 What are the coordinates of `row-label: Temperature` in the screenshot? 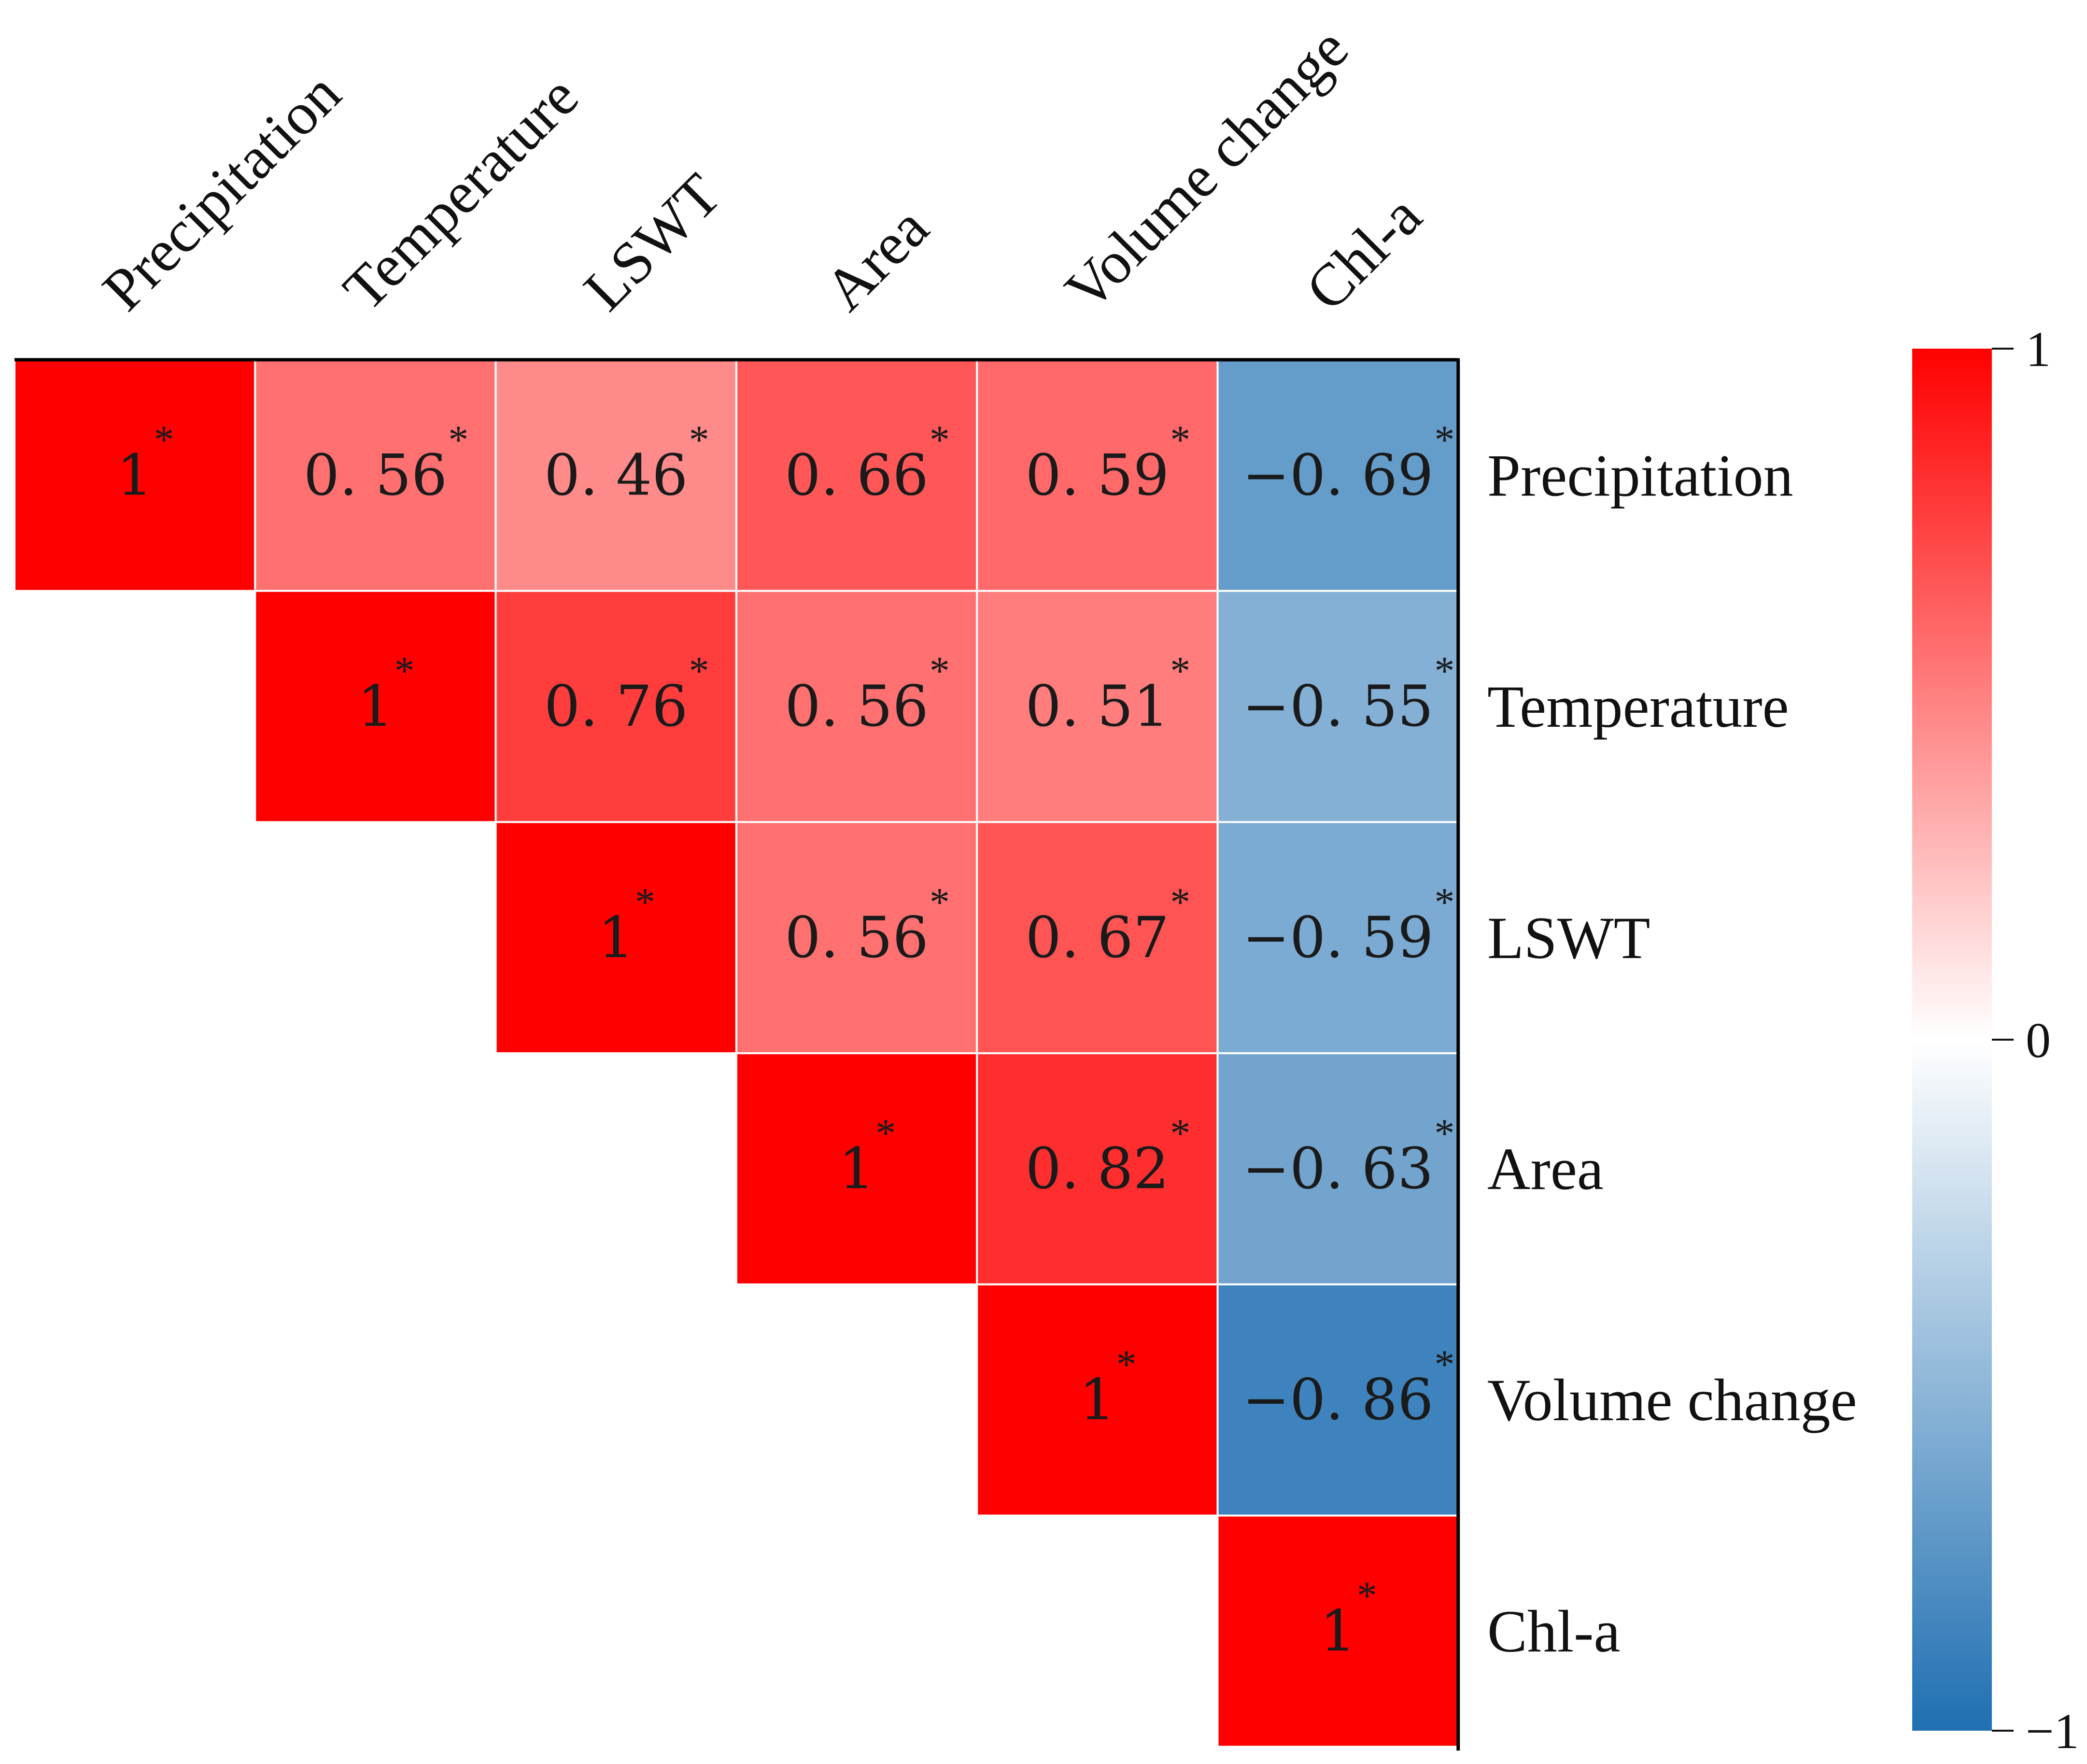 It's located at (1638, 707).